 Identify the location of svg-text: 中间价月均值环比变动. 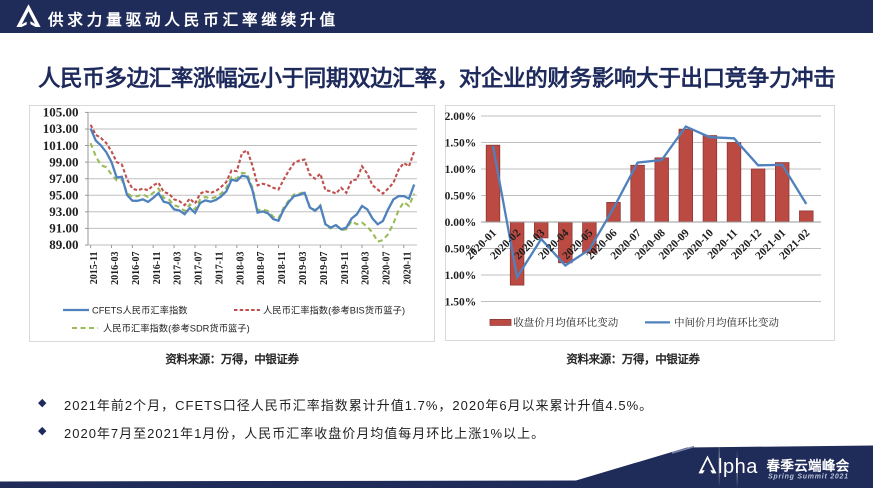
(726, 323).